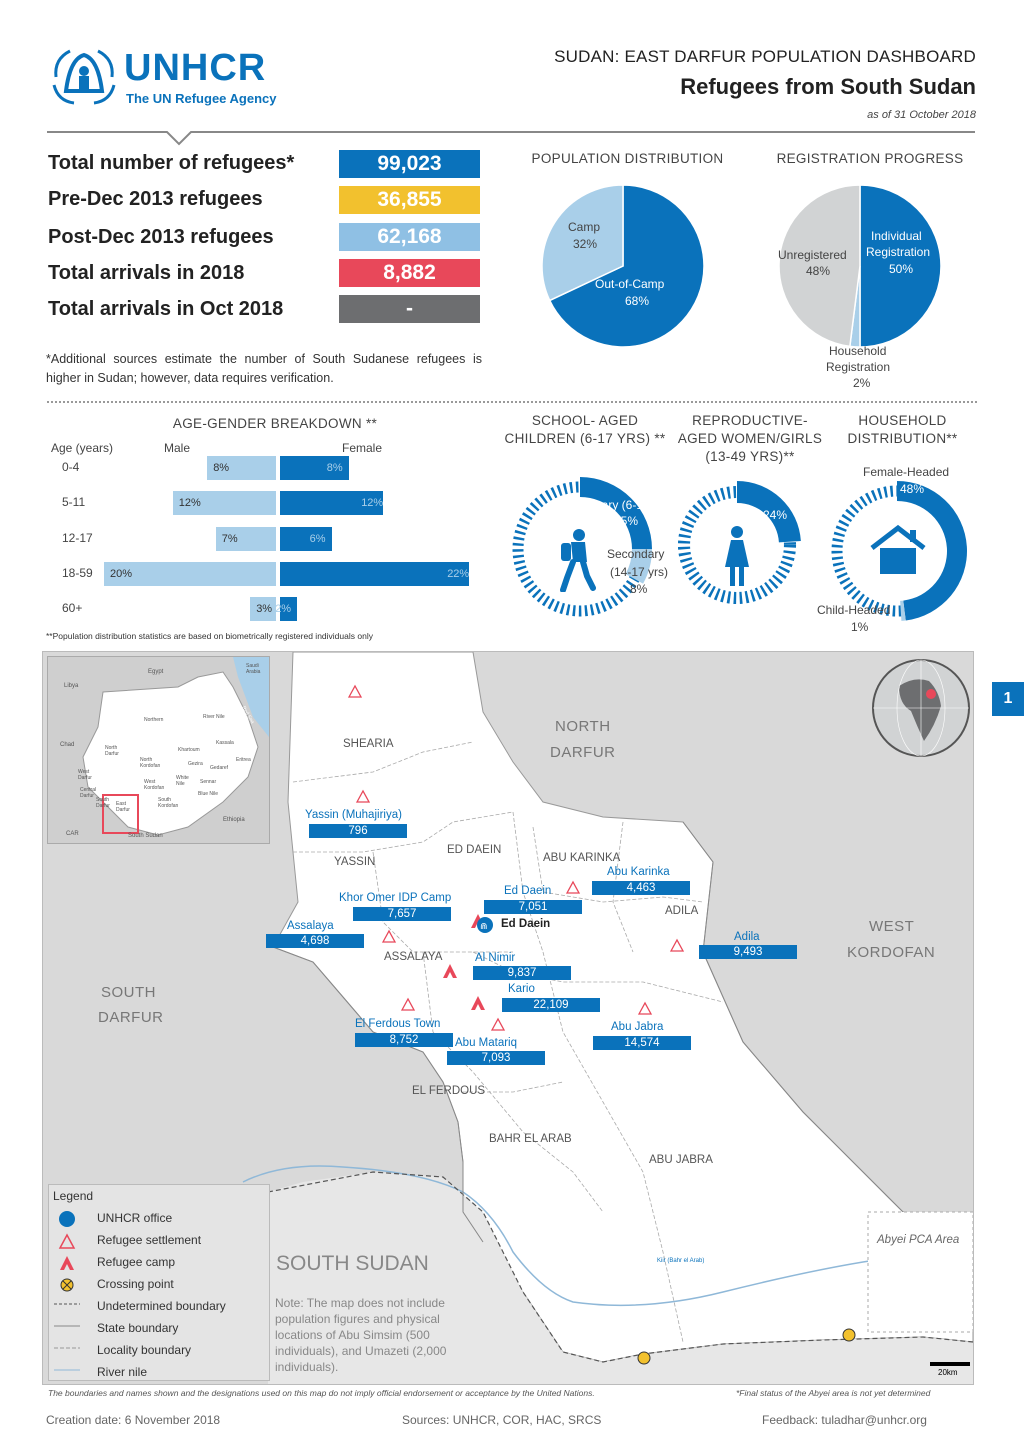  I want to click on ring-segment-primary, so click(616, 513).